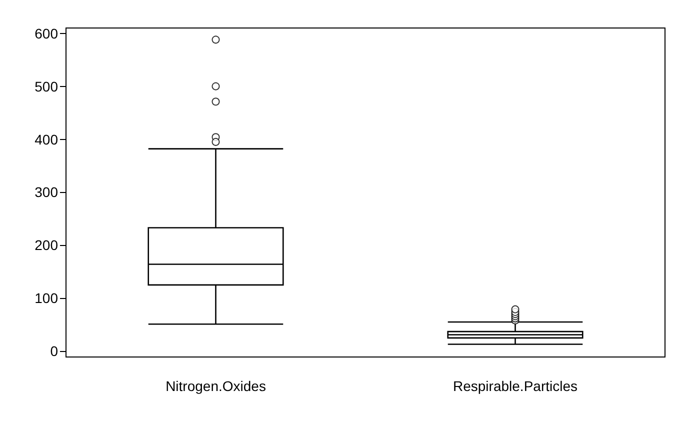 The height and width of the screenshot is (427, 695). I want to click on y-tick-label: 0, so click(54, 351).